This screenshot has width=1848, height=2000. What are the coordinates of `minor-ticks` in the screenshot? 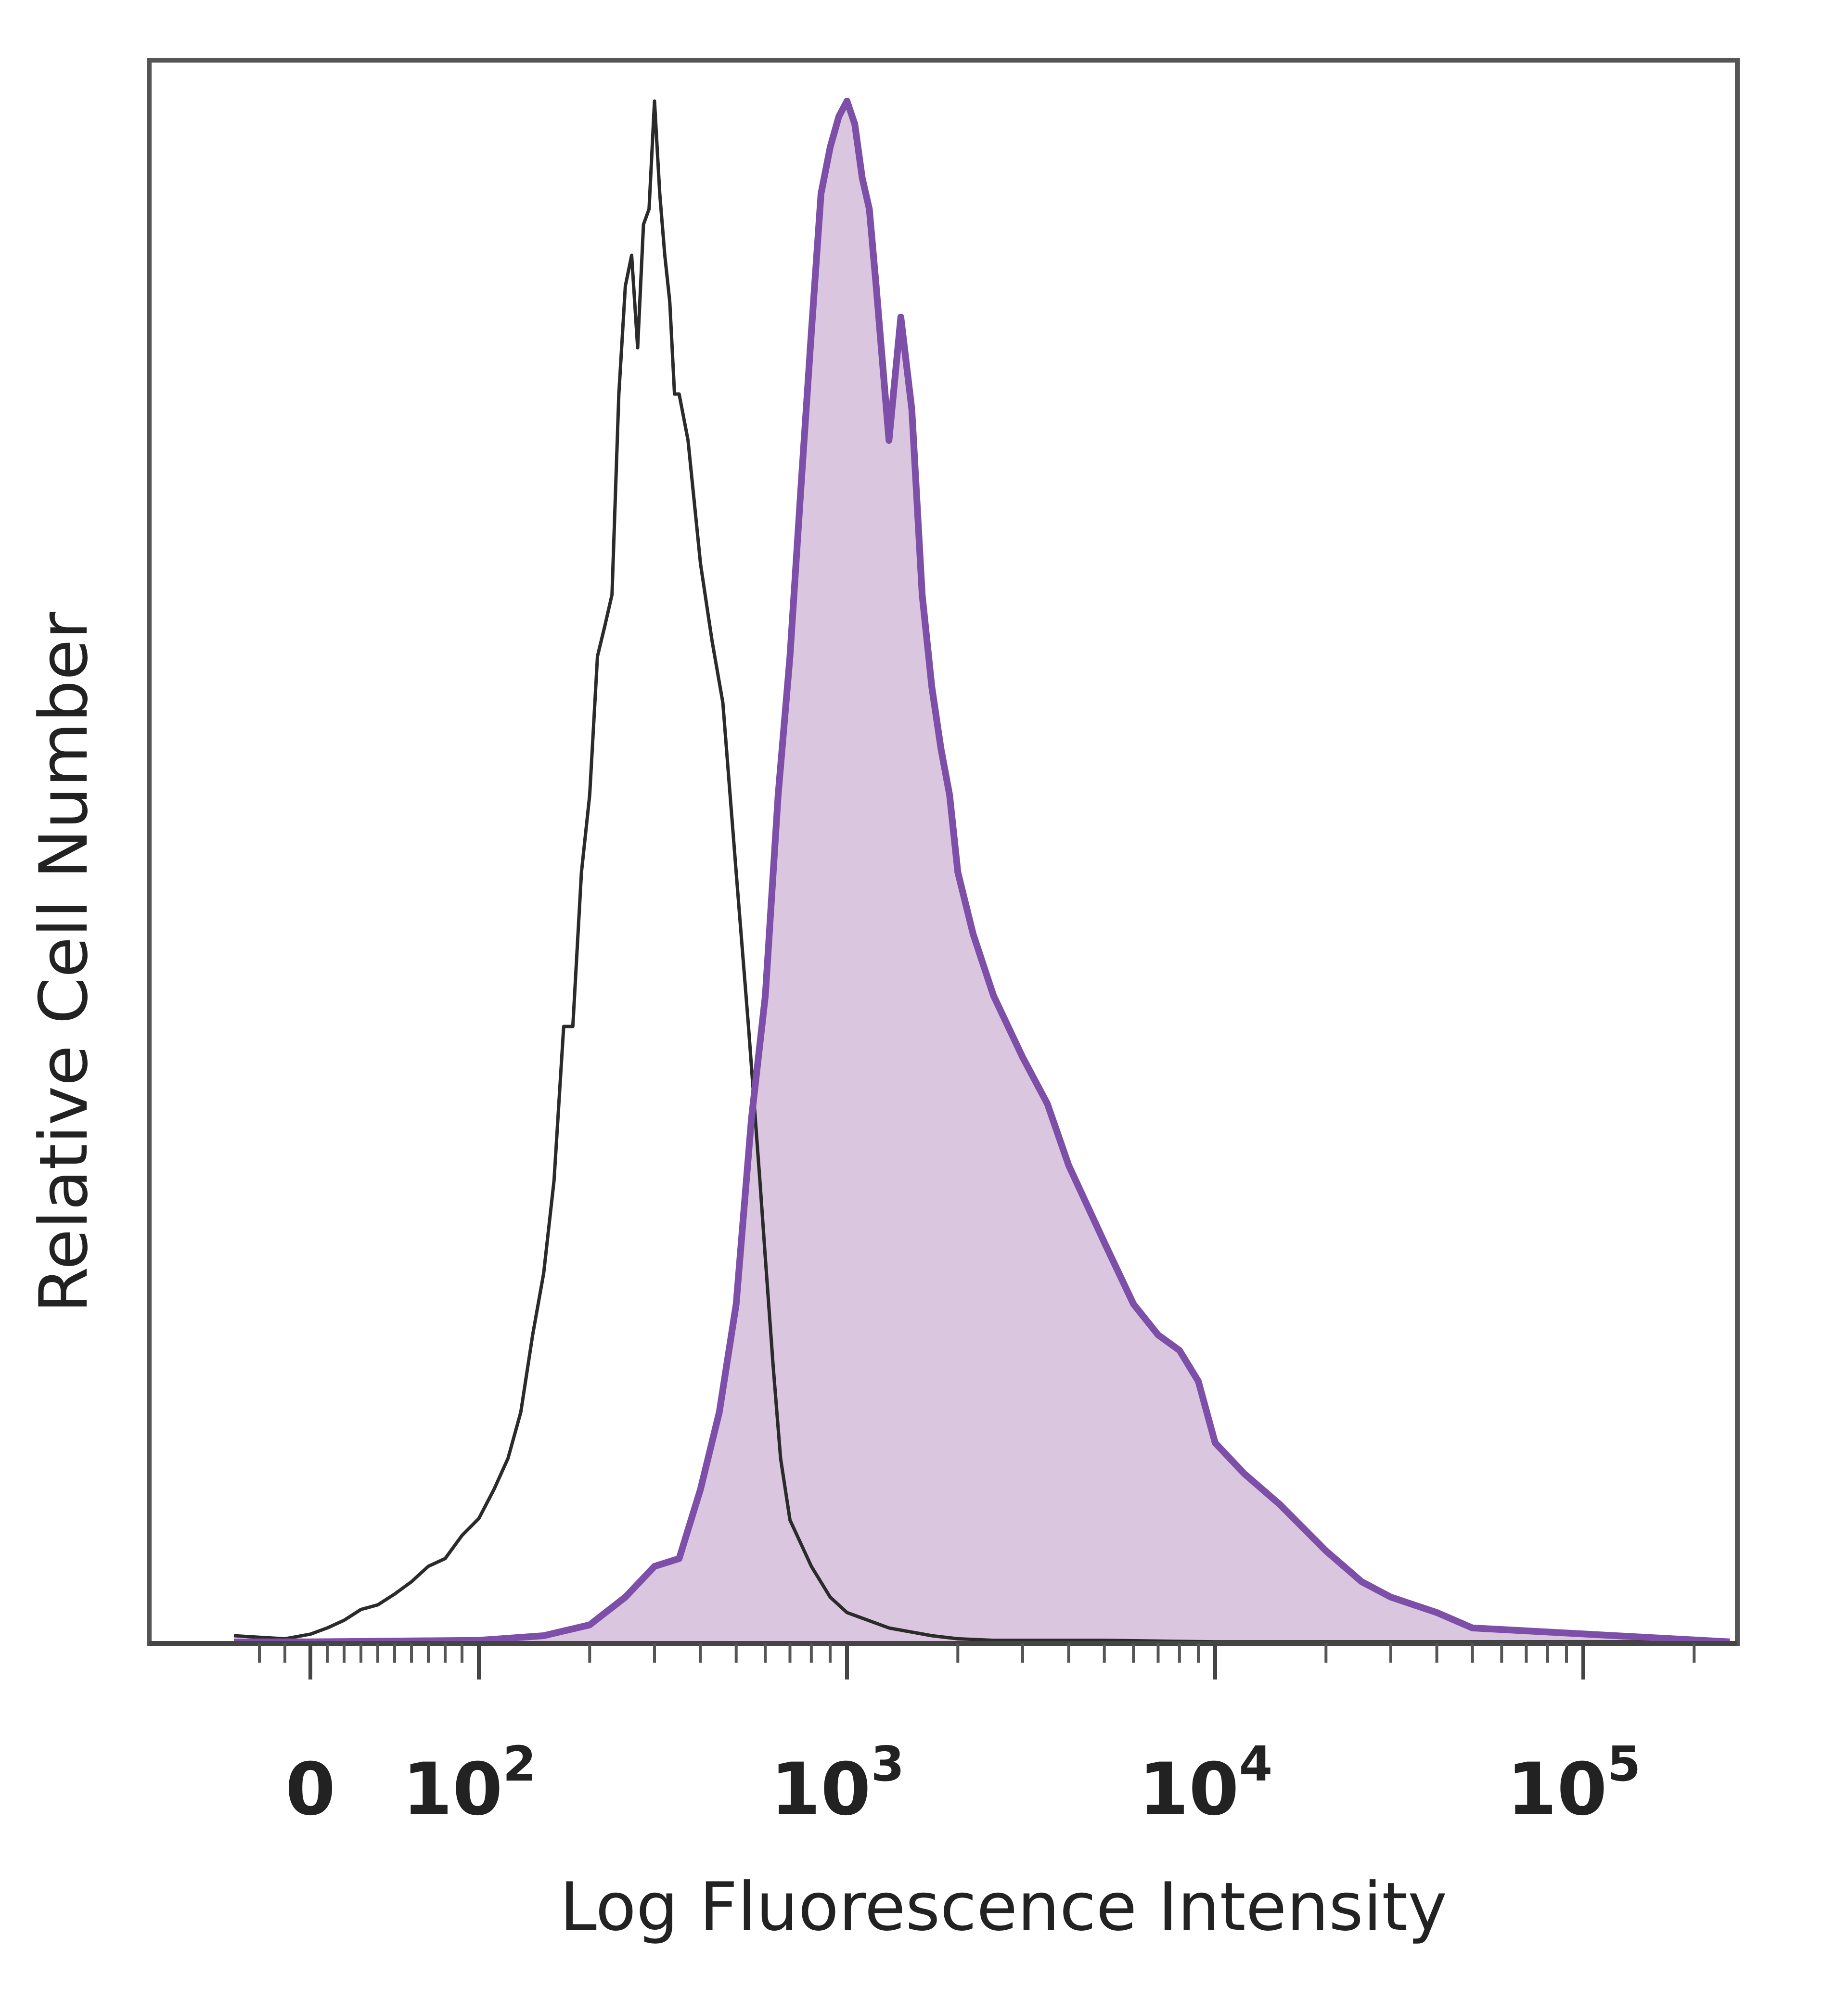 It's located at (977, 1661).